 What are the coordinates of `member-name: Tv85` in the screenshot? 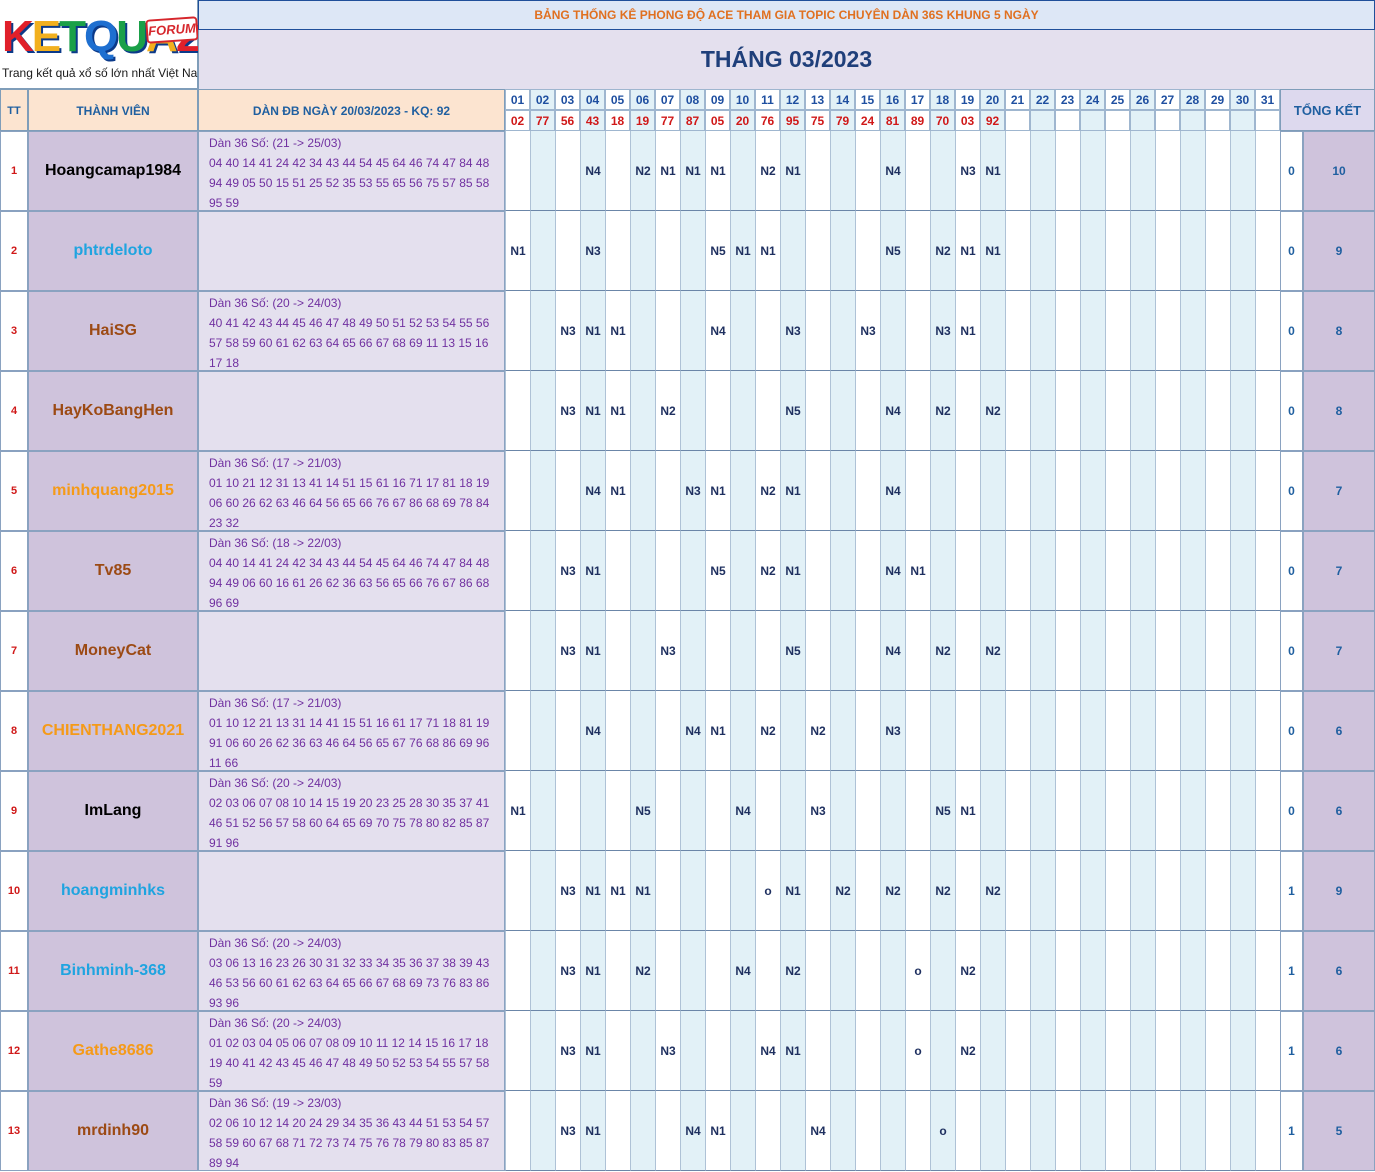 It's located at (113, 571).